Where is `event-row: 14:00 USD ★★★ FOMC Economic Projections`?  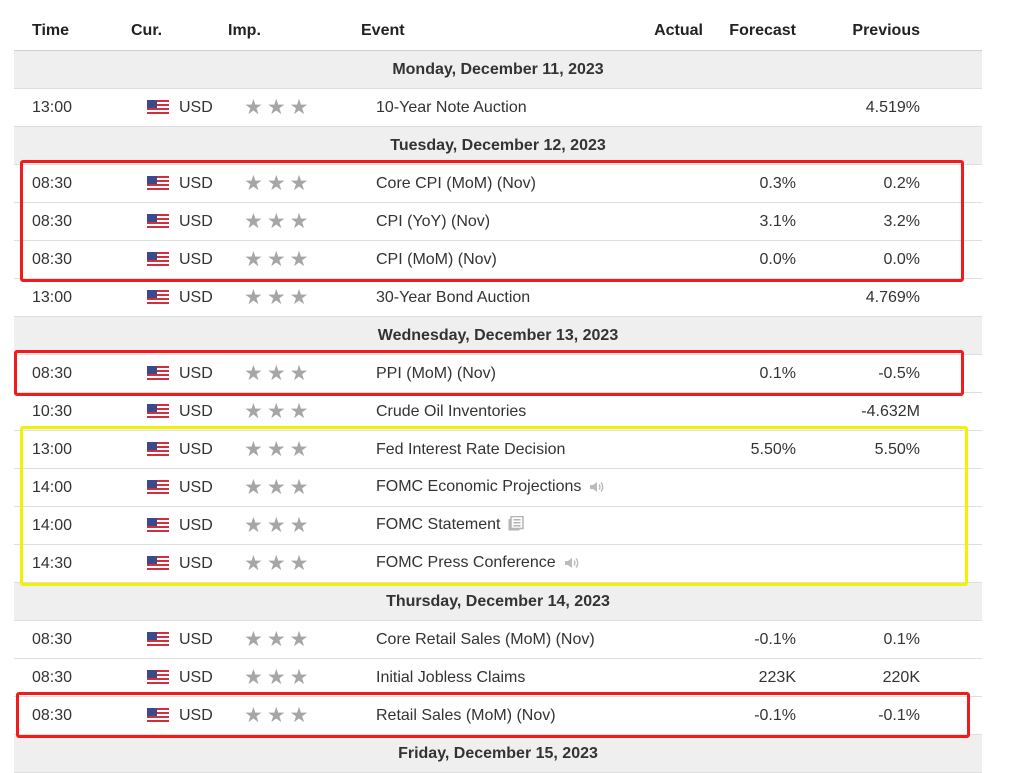 event-row: 14:00 USD ★★★ FOMC Economic Projections is located at coordinates (498, 487).